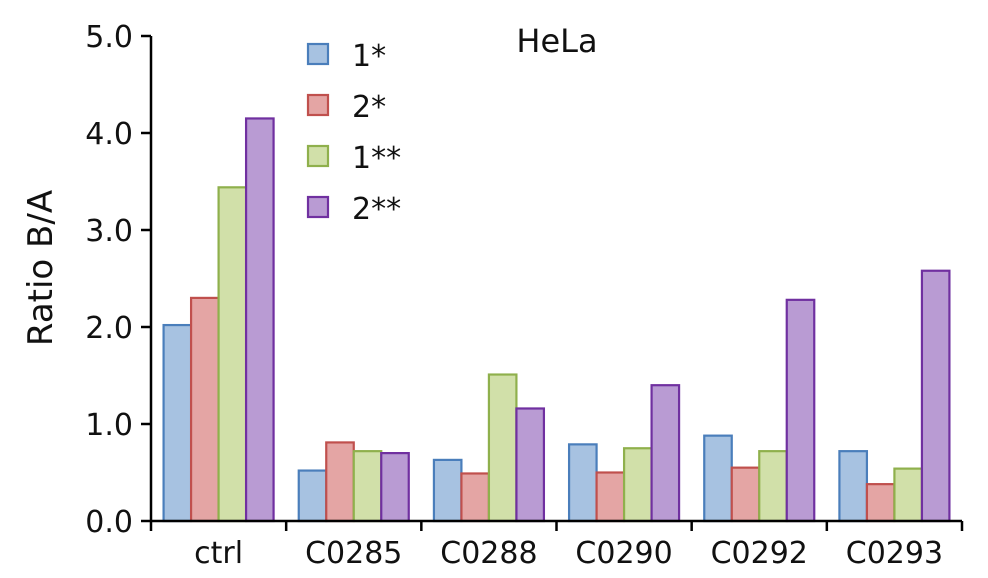  What do you see at coordinates (894, 553) in the screenshot?
I see `x-tick-label-C0293: C0293` at bounding box center [894, 553].